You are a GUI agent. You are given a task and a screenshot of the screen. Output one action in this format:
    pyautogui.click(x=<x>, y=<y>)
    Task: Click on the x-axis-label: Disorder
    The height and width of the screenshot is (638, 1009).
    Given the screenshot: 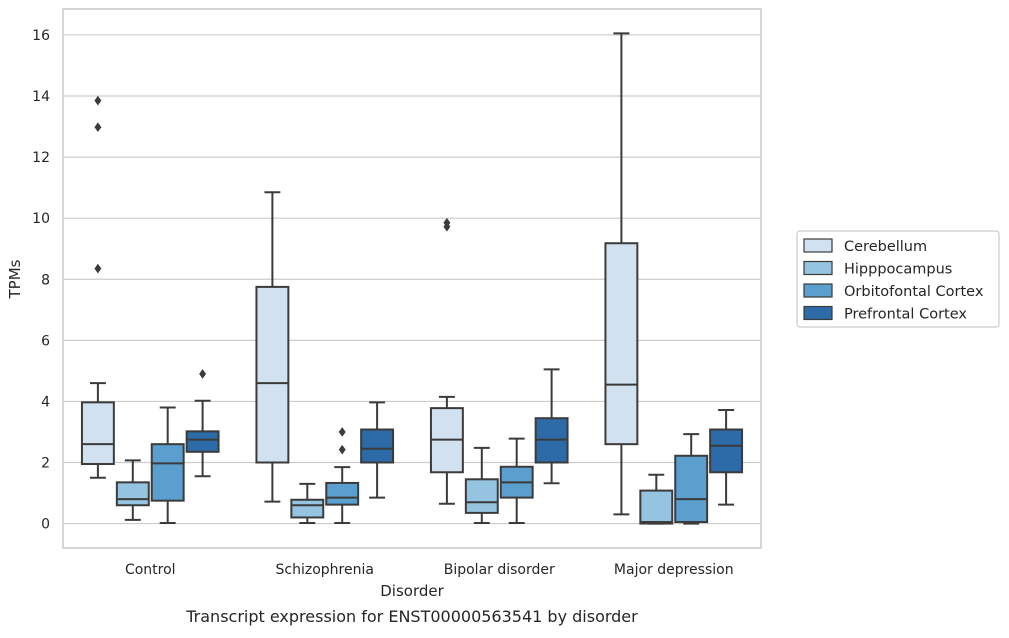 What is the action you would take?
    pyautogui.click(x=412, y=591)
    